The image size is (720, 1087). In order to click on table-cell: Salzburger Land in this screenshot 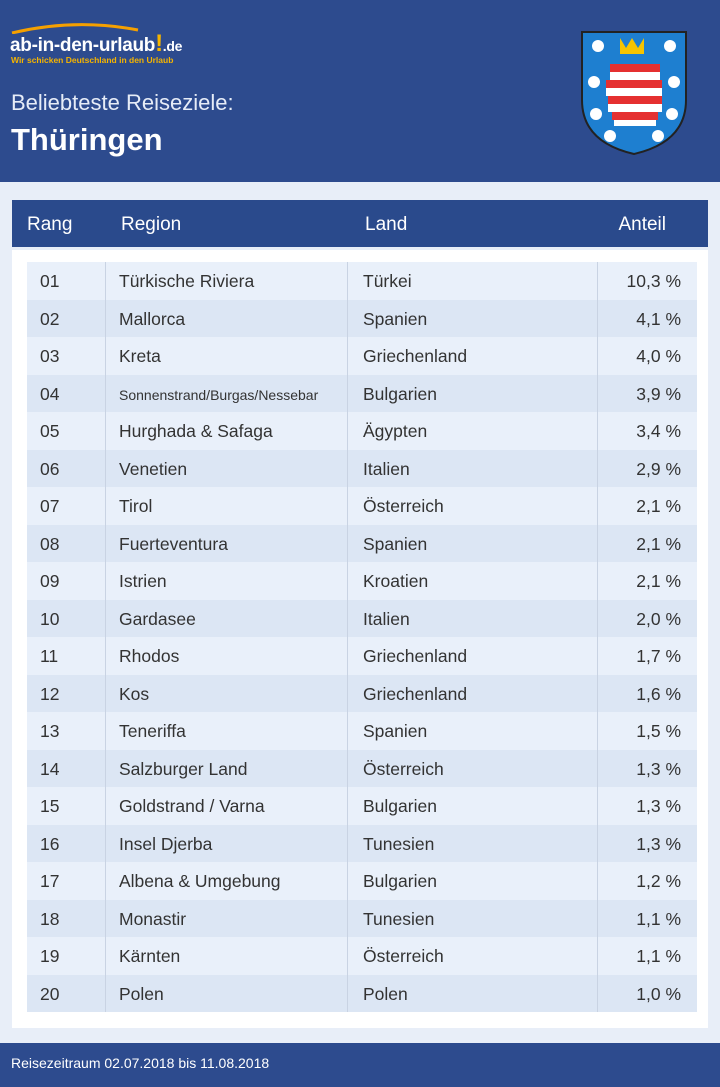, I will do `click(183, 768)`.